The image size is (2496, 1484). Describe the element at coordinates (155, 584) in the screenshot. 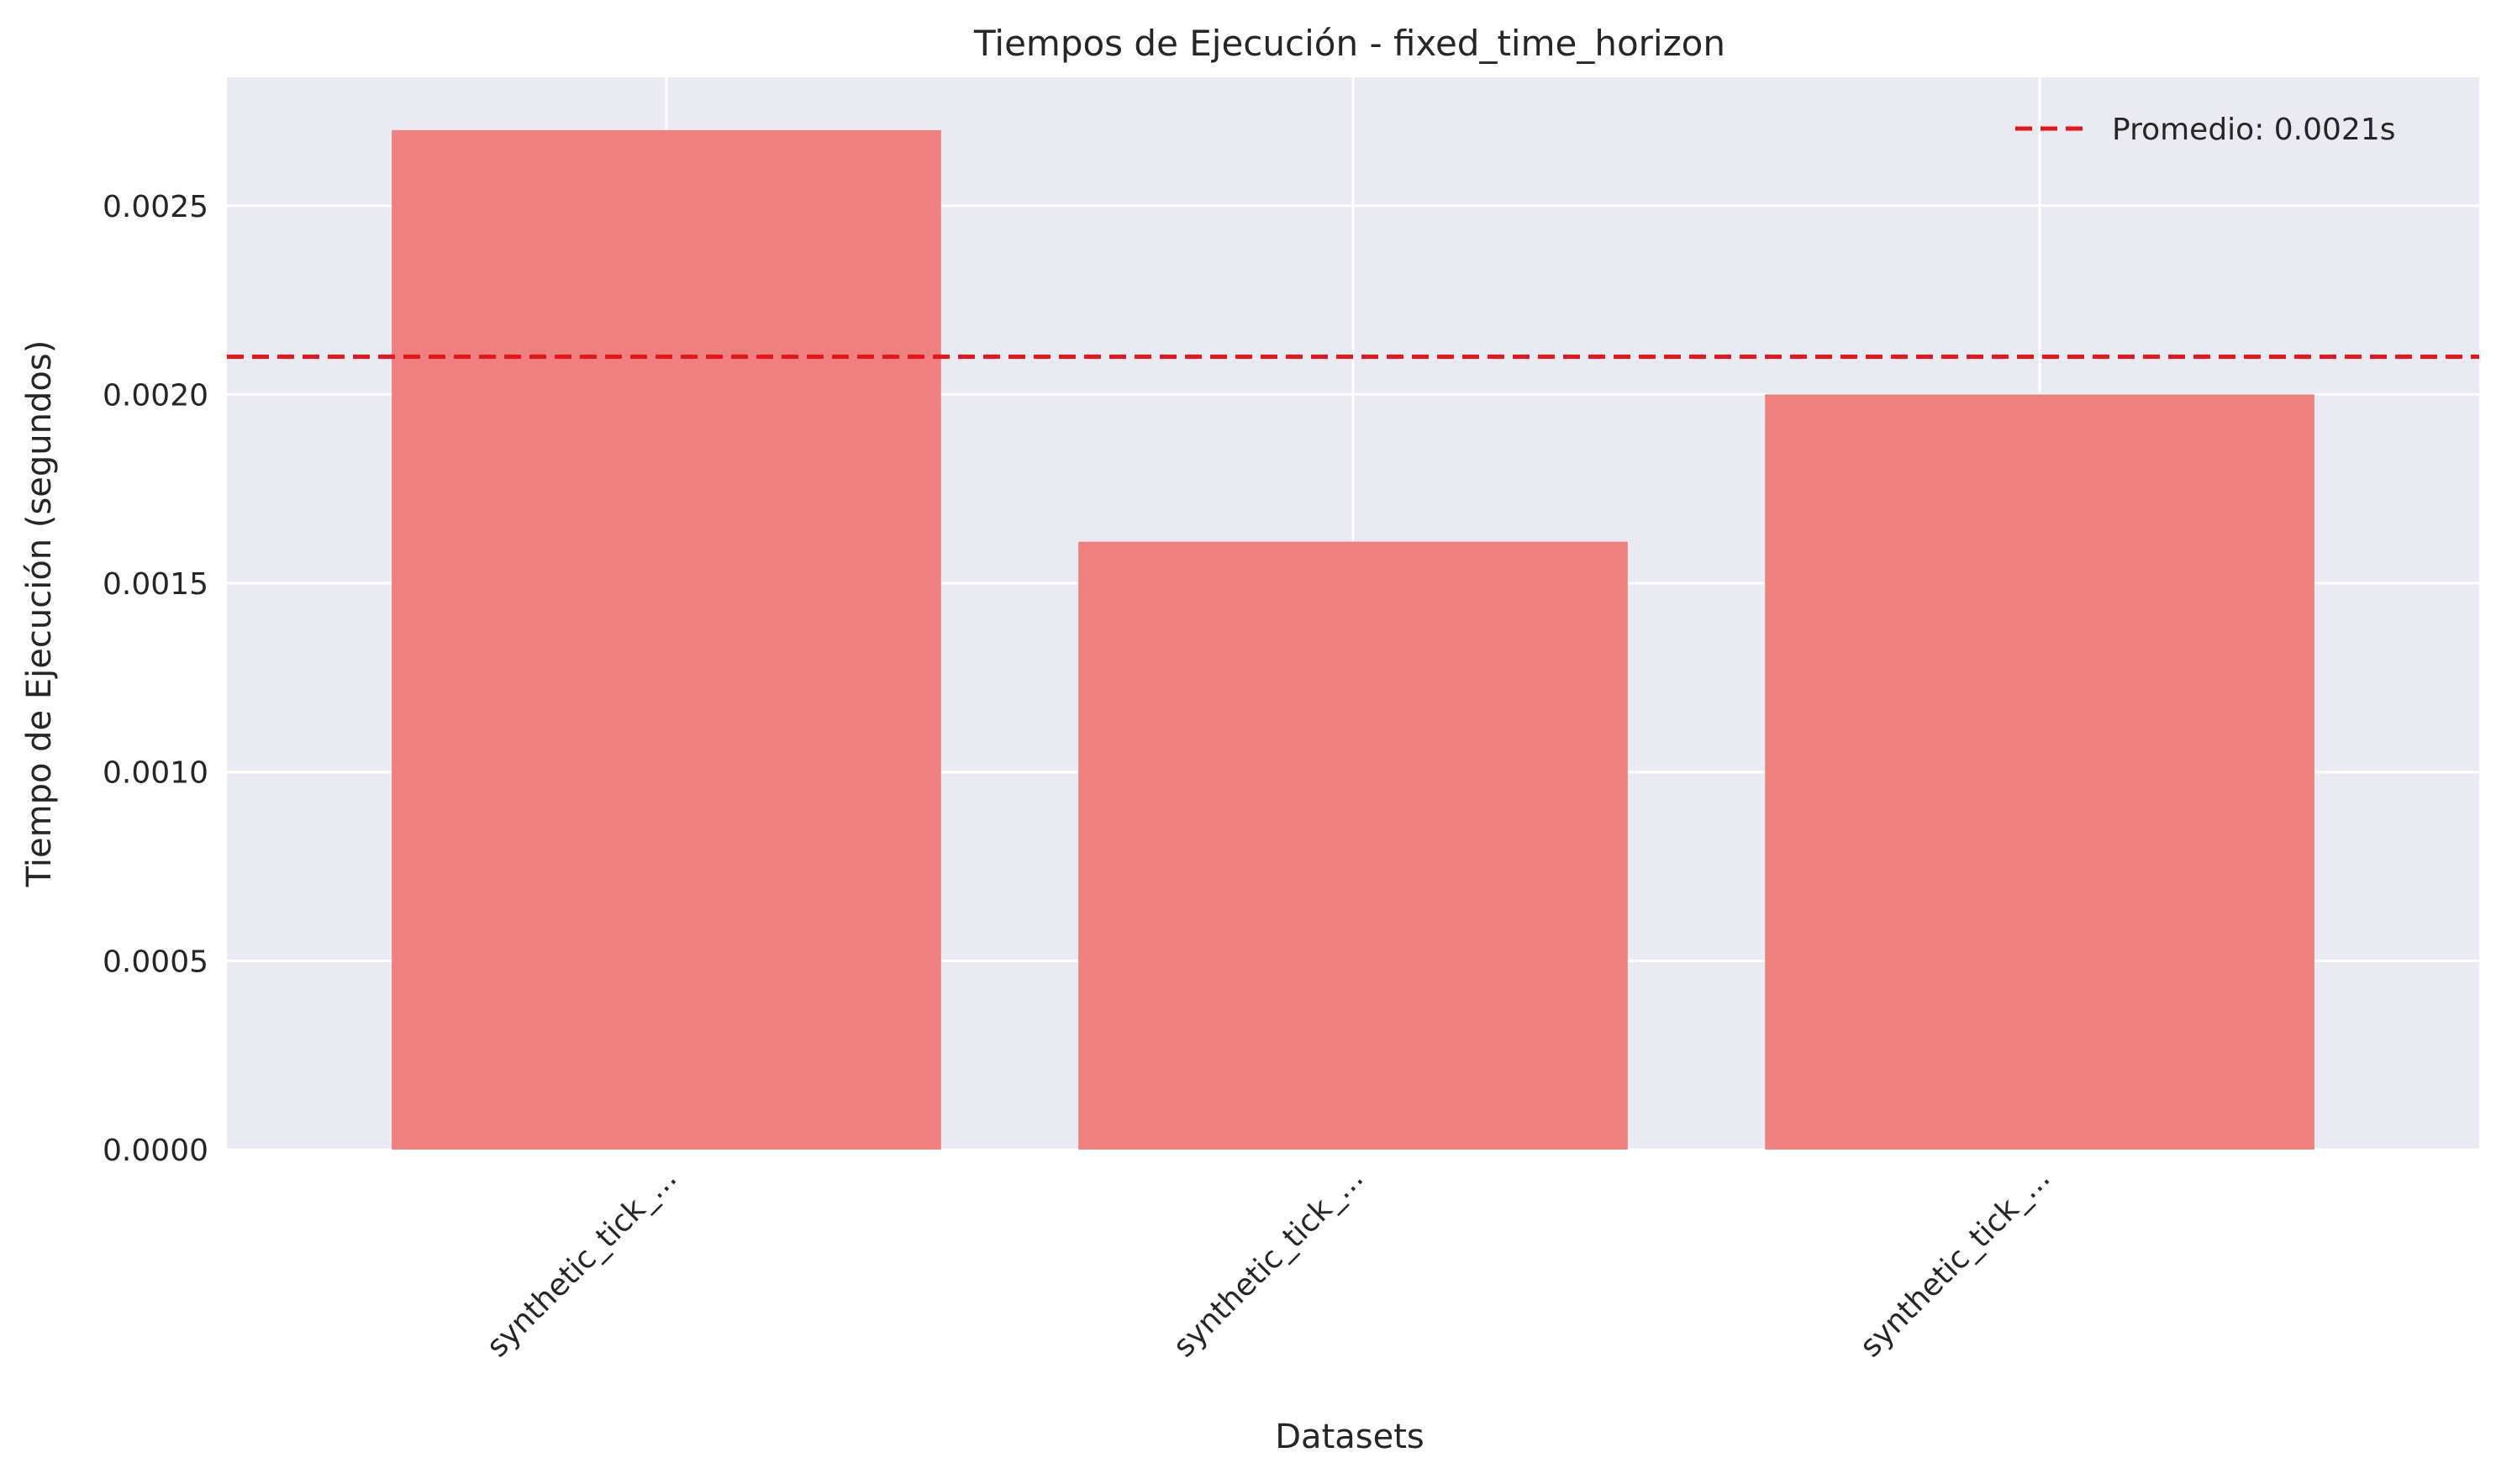

I see `y-tick-label: 0.0015` at that location.